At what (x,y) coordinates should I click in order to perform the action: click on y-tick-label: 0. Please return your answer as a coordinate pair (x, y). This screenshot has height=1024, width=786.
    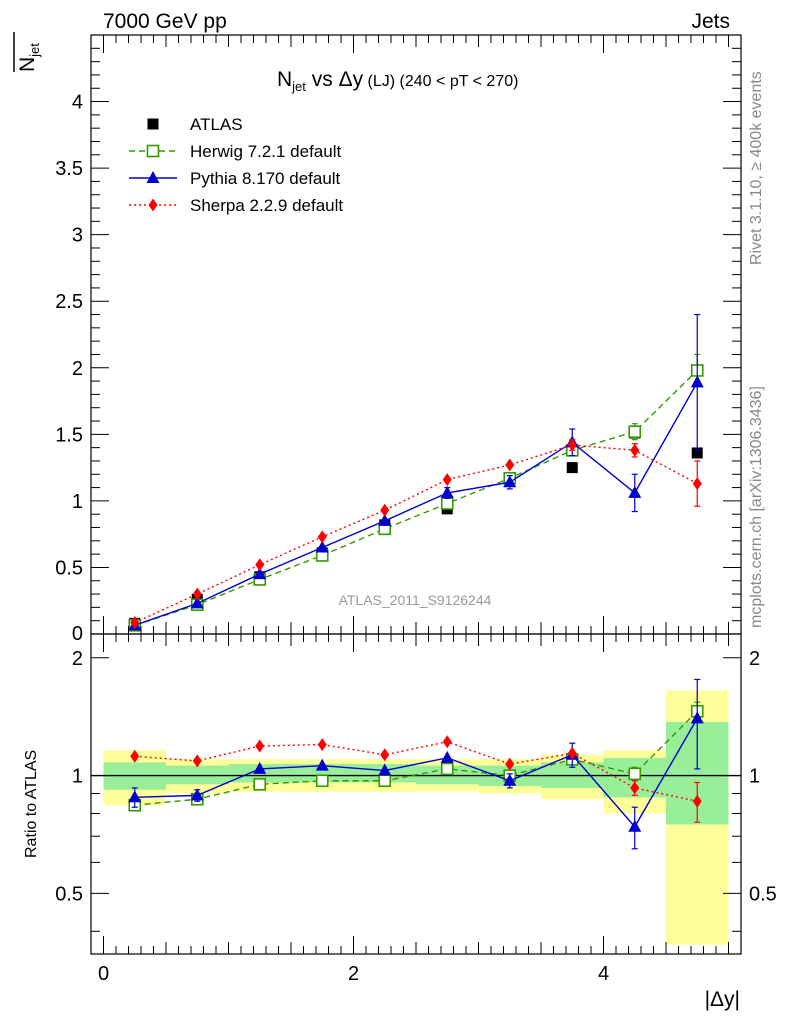
    Looking at the image, I should click on (77, 634).